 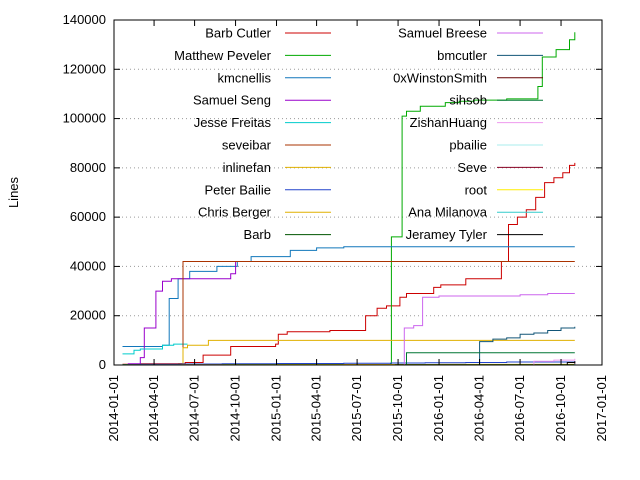 I want to click on x-tick-label: 2016-01-01, so click(x=438, y=408).